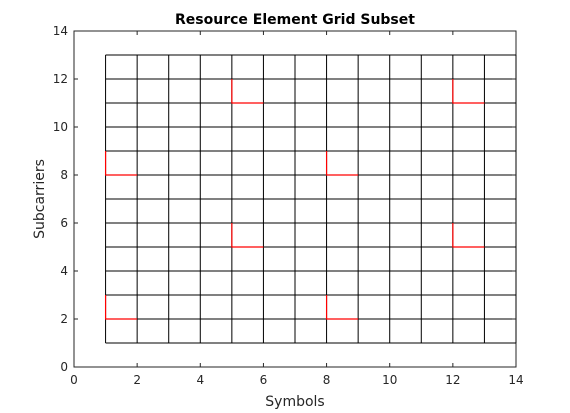 The image size is (570, 413). Describe the element at coordinates (200, 380) in the screenshot. I see `x-tick-label: 4` at that location.